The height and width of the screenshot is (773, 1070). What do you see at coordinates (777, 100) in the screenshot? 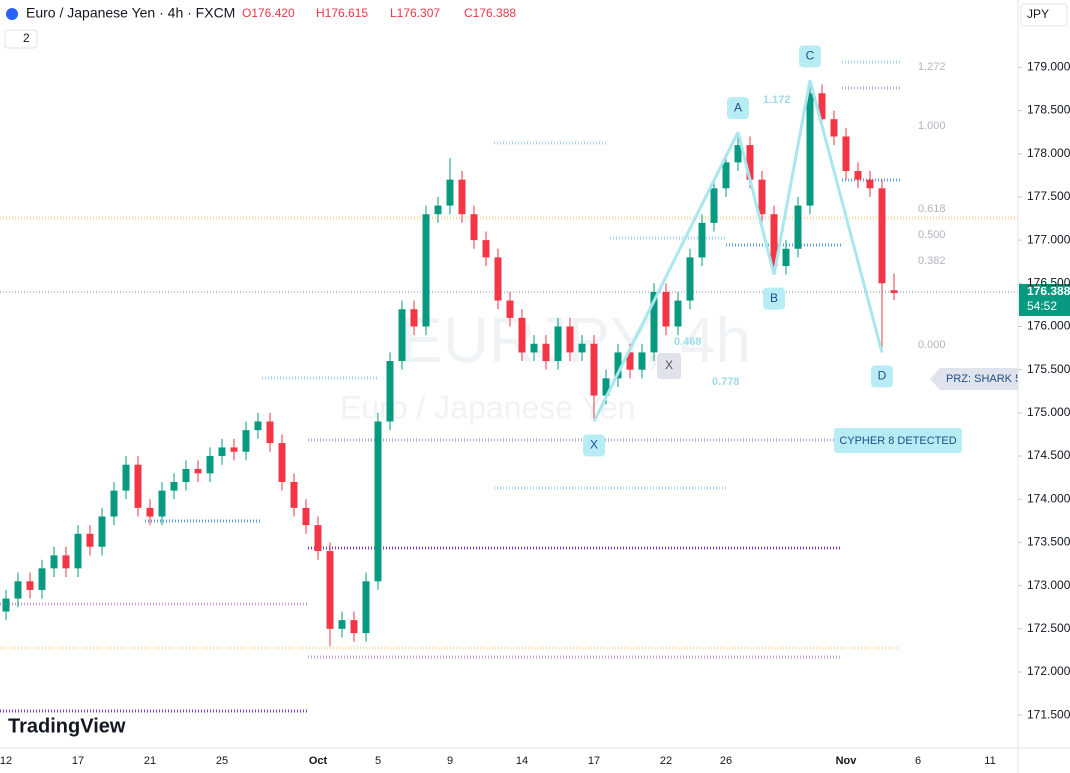
I see `fib-label: 1.172` at bounding box center [777, 100].